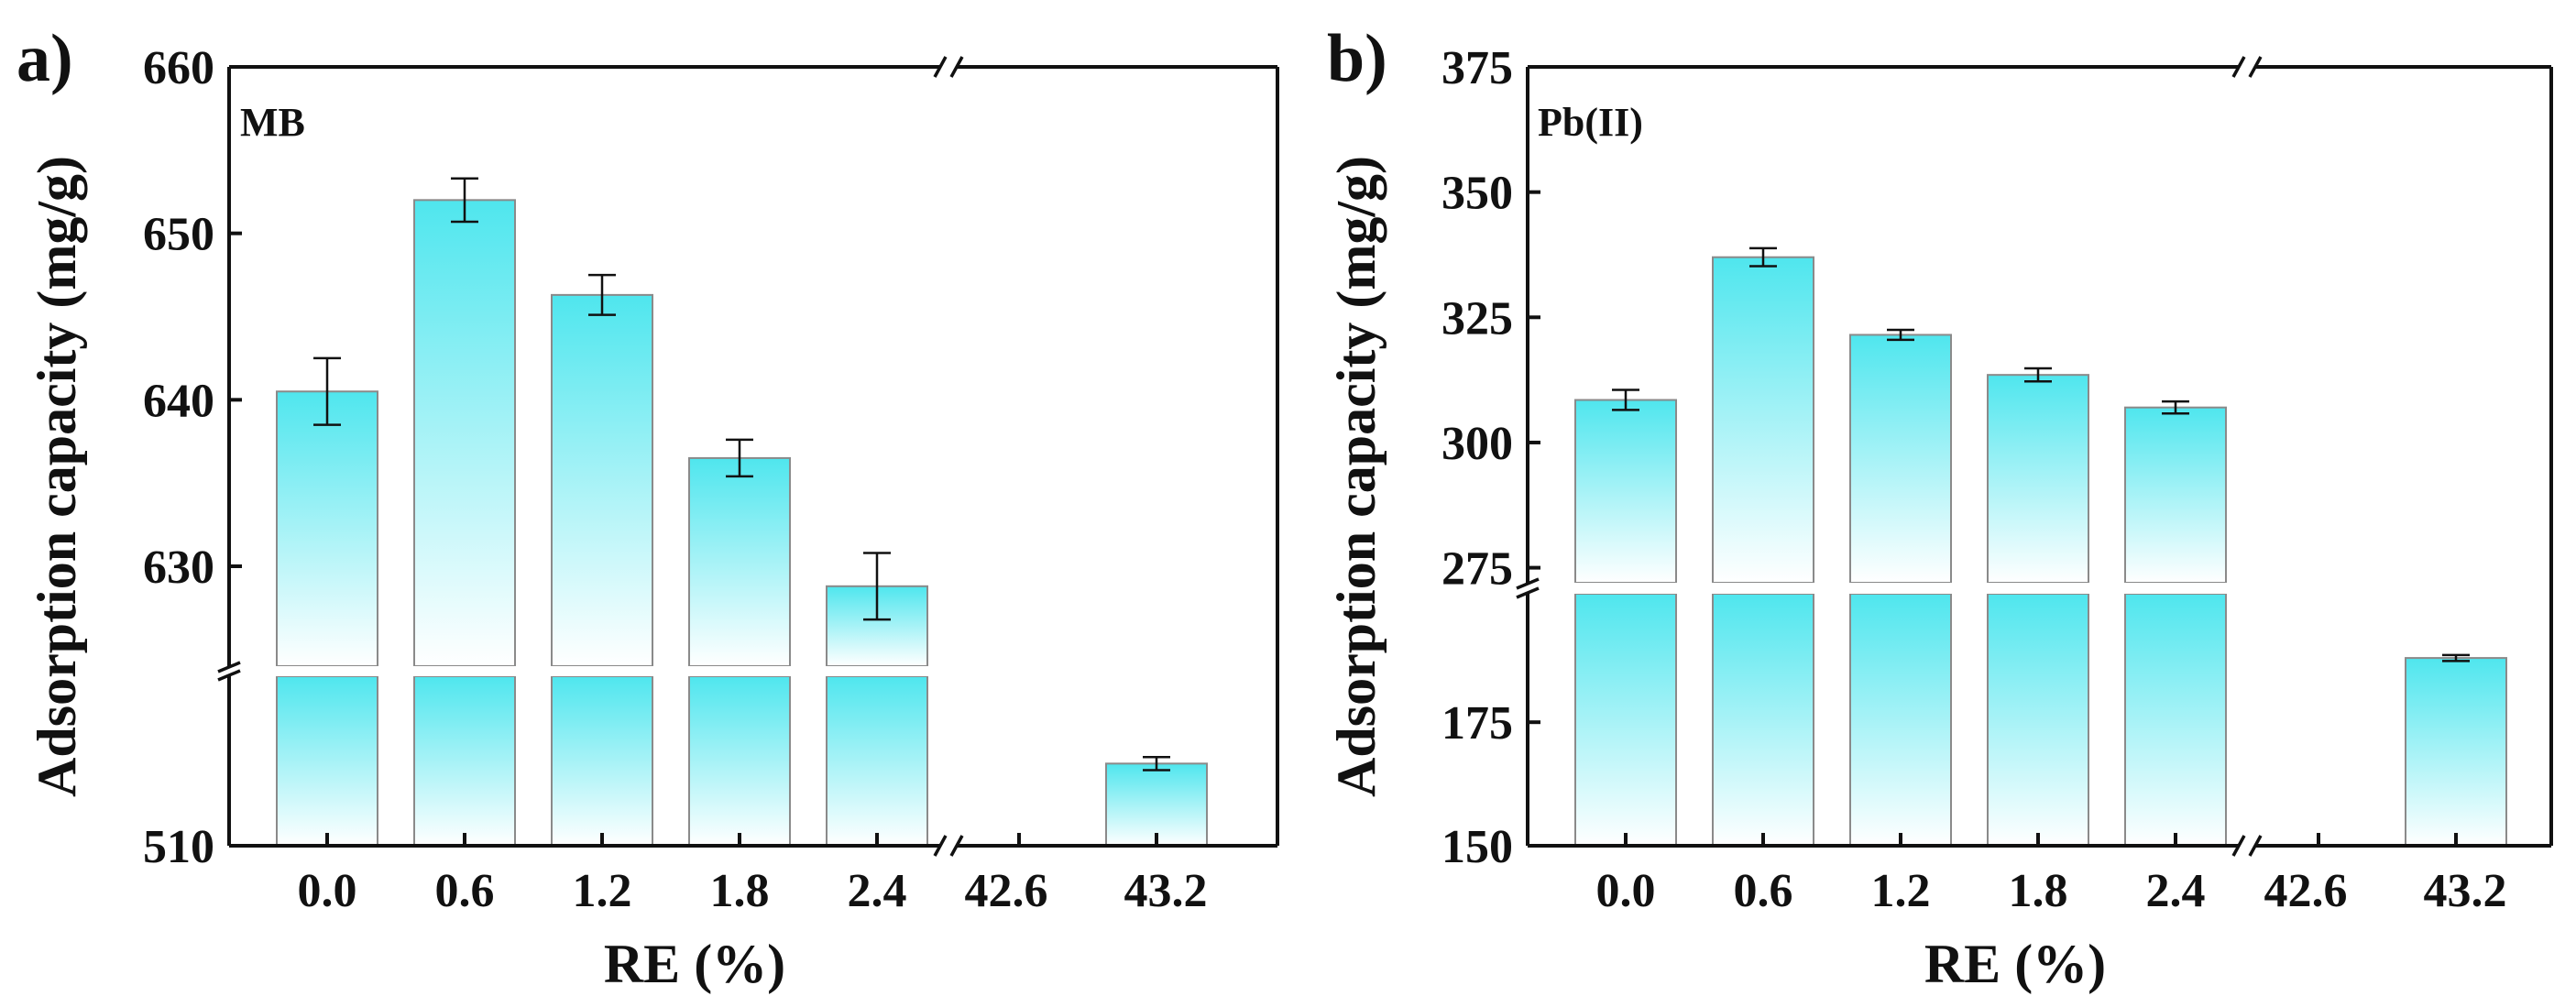 The height and width of the screenshot is (1007, 2576). Describe the element at coordinates (1477, 318) in the screenshot. I see `y-tick-label: 325` at that location.